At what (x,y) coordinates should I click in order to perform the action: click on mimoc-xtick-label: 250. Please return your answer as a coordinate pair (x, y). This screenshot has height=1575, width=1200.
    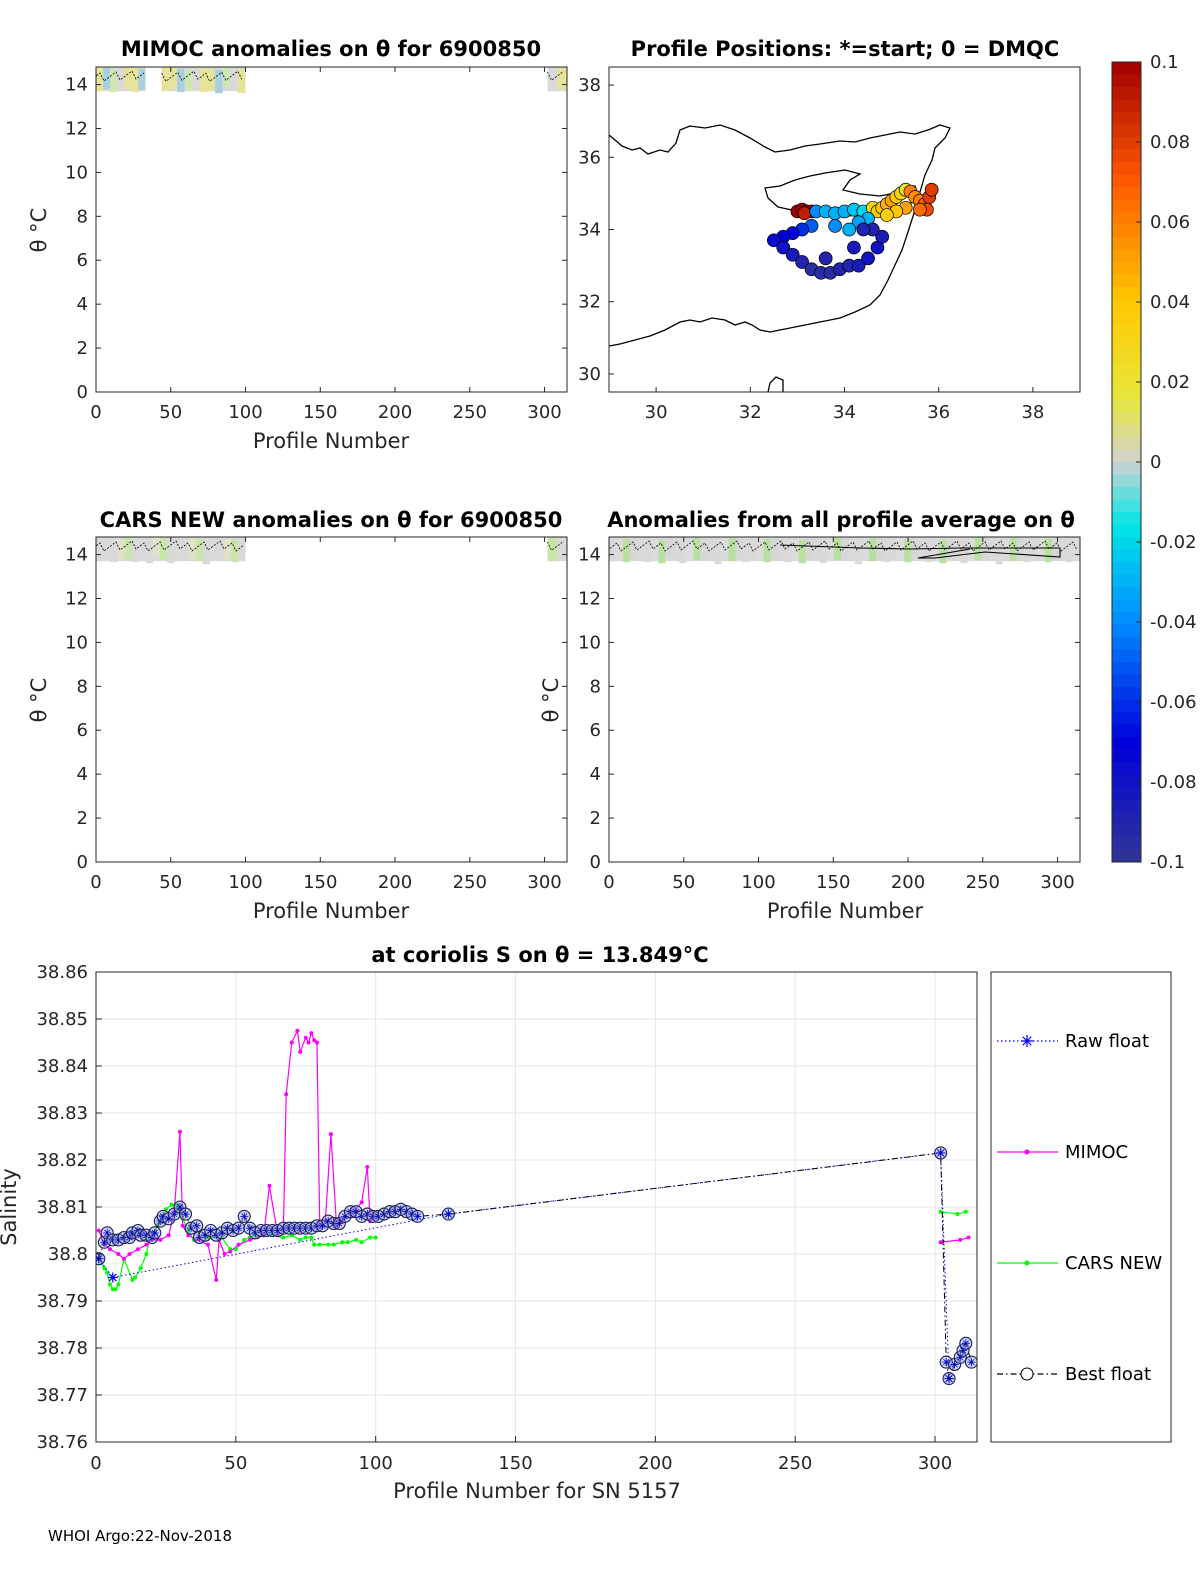
    Looking at the image, I should click on (470, 412).